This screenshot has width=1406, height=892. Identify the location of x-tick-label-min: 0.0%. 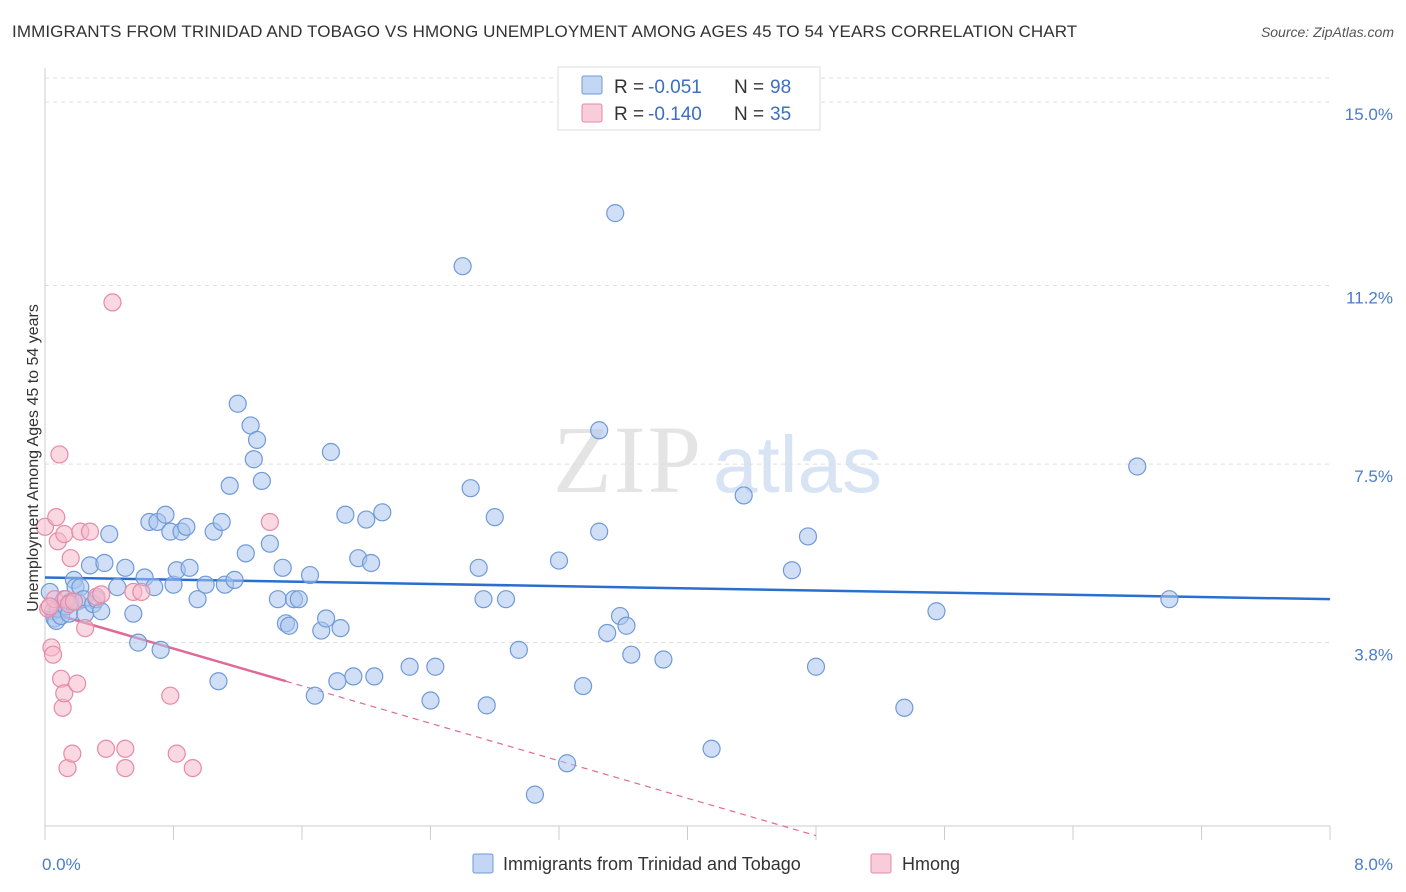
(61, 864).